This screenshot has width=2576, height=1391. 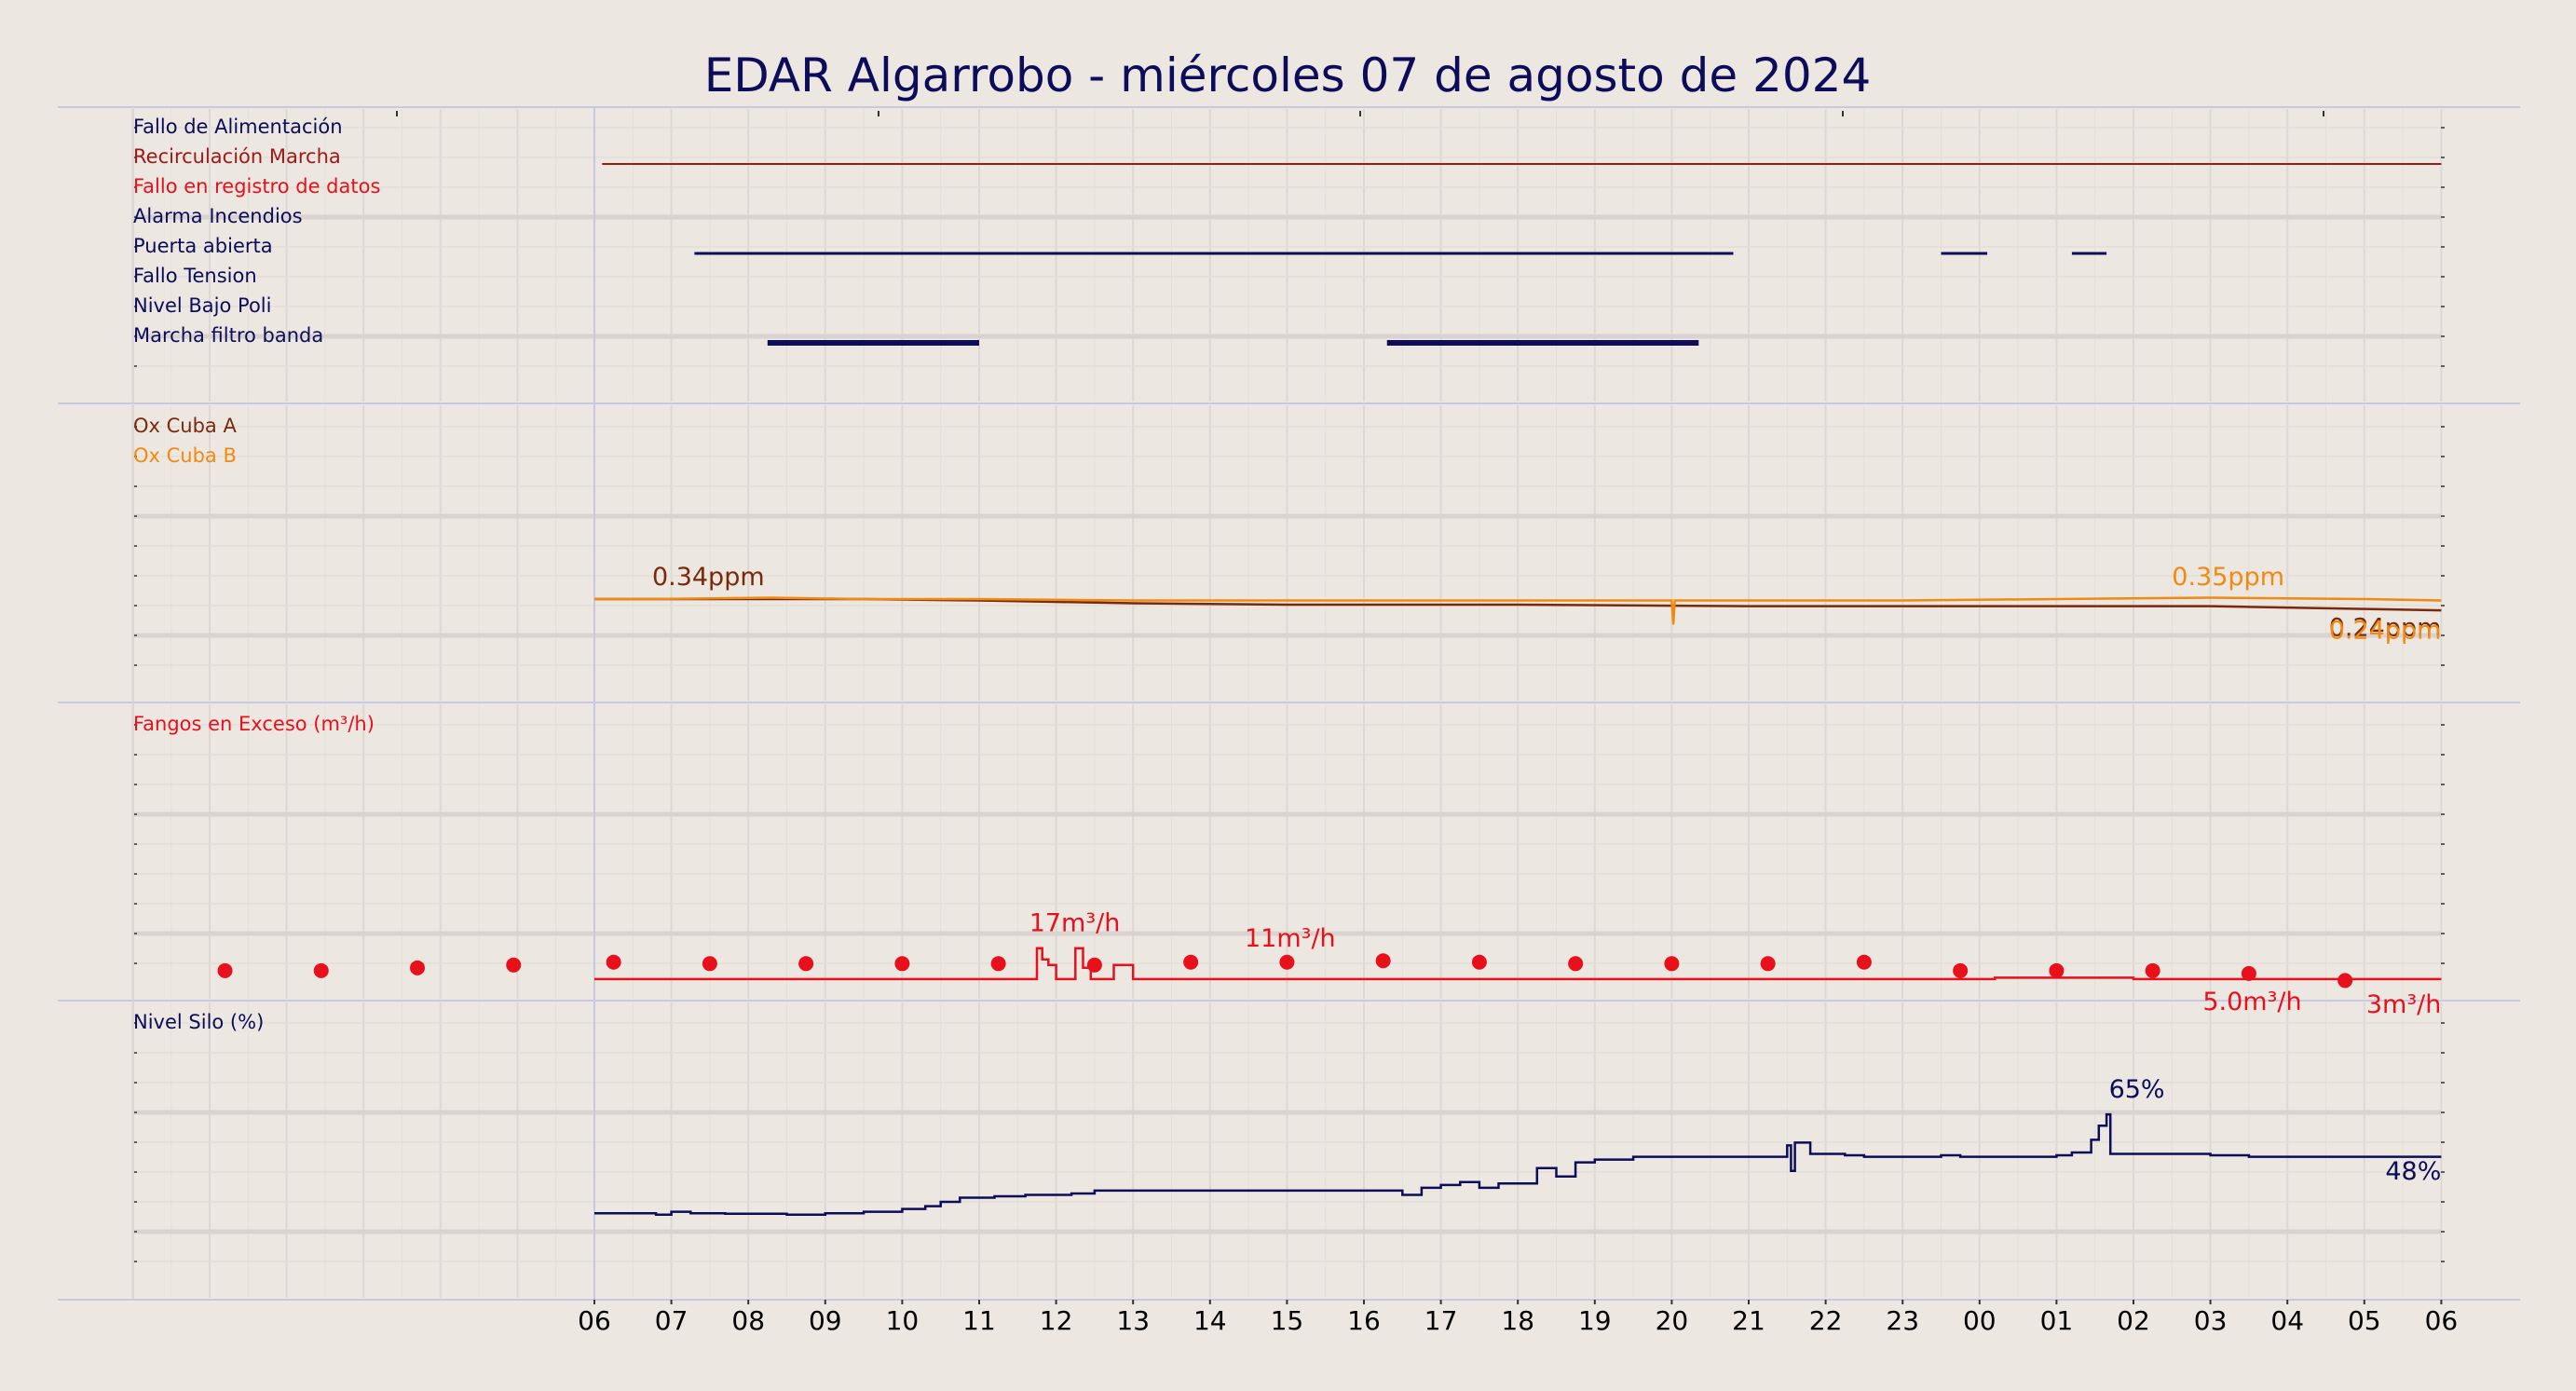 I want to click on data-label: 5.0m³/h, so click(x=2251, y=1002).